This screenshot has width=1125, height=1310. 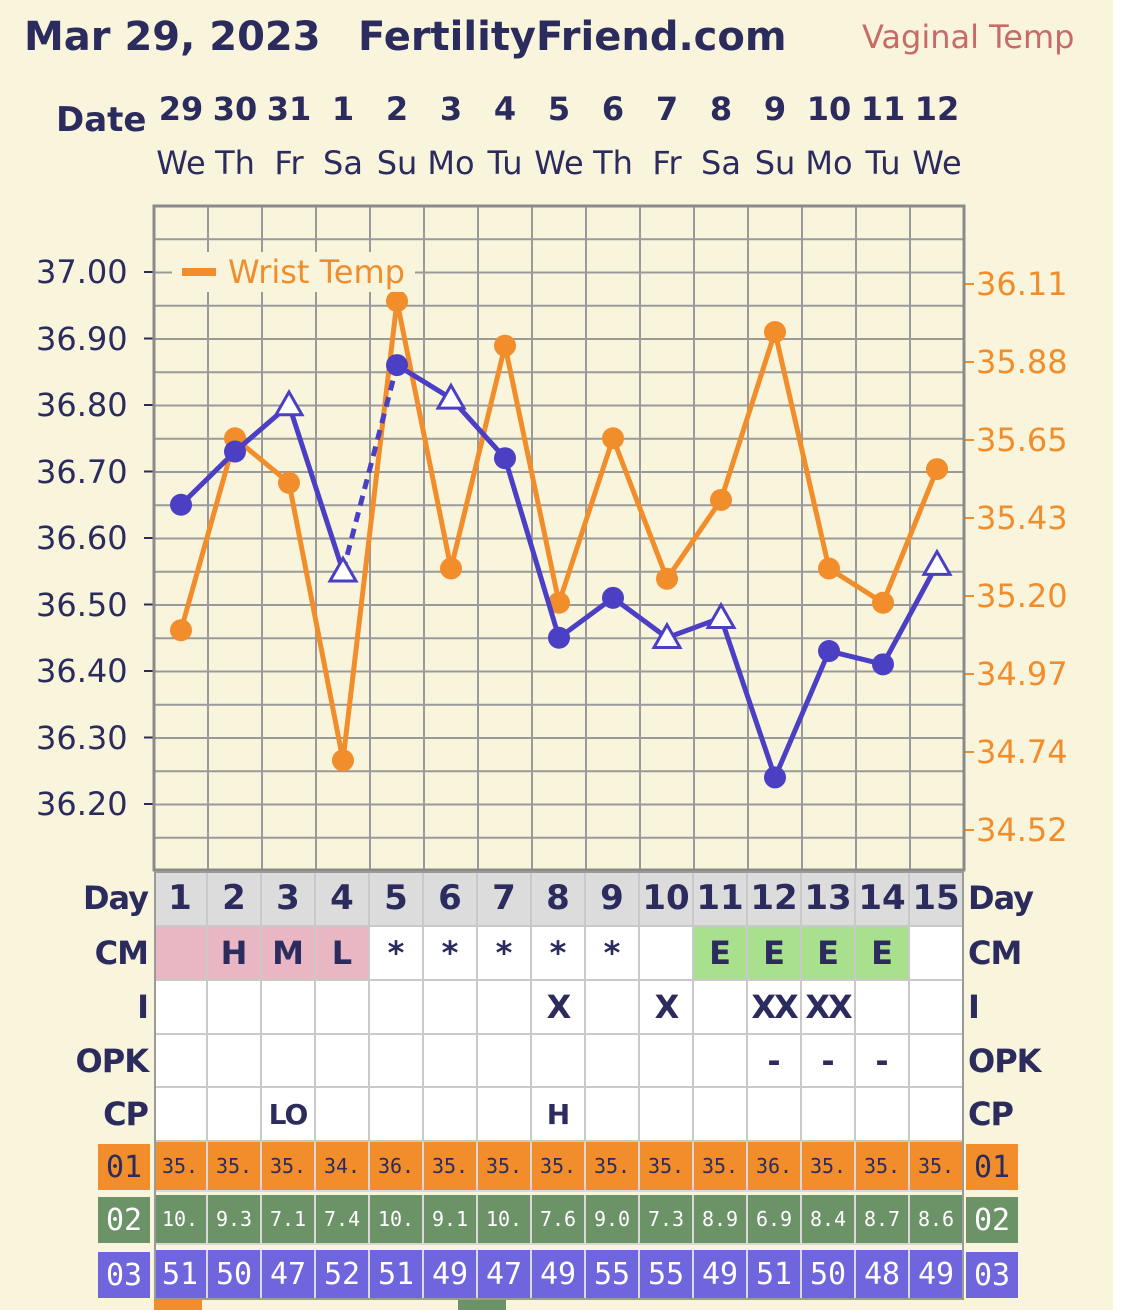 What do you see at coordinates (721, 1220) in the screenshot?
I see `obs2-cell: 8.9` at bounding box center [721, 1220].